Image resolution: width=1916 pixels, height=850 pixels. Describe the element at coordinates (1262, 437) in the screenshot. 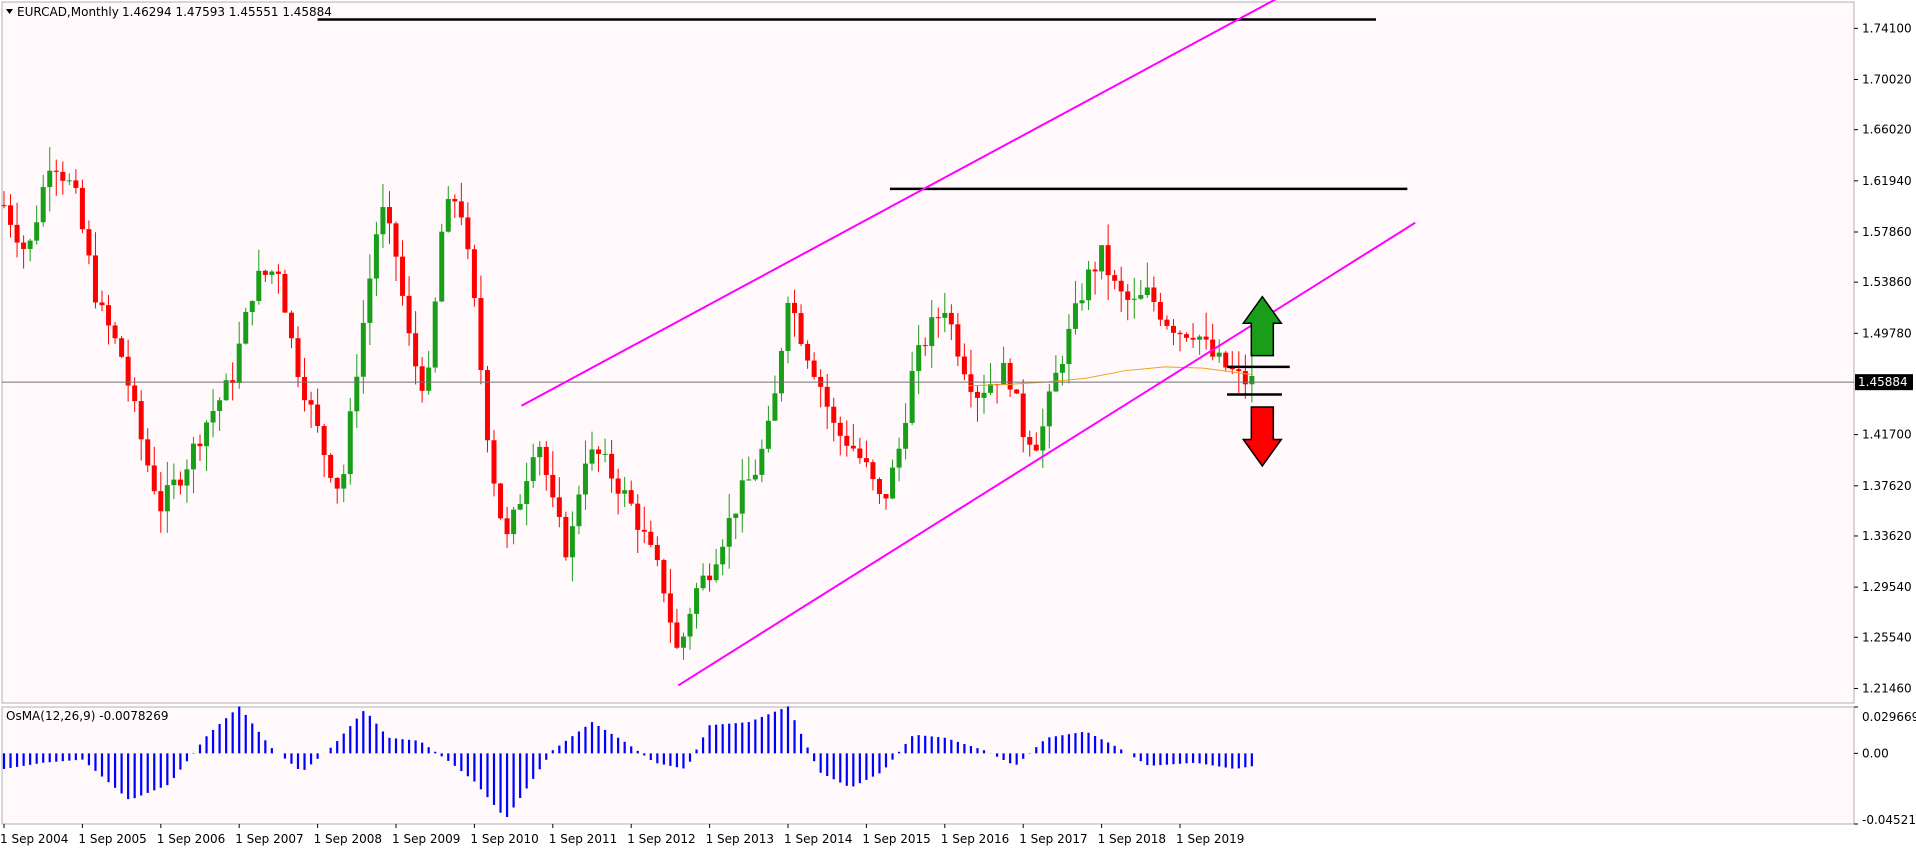

I see `down-arrow-icon` at that location.